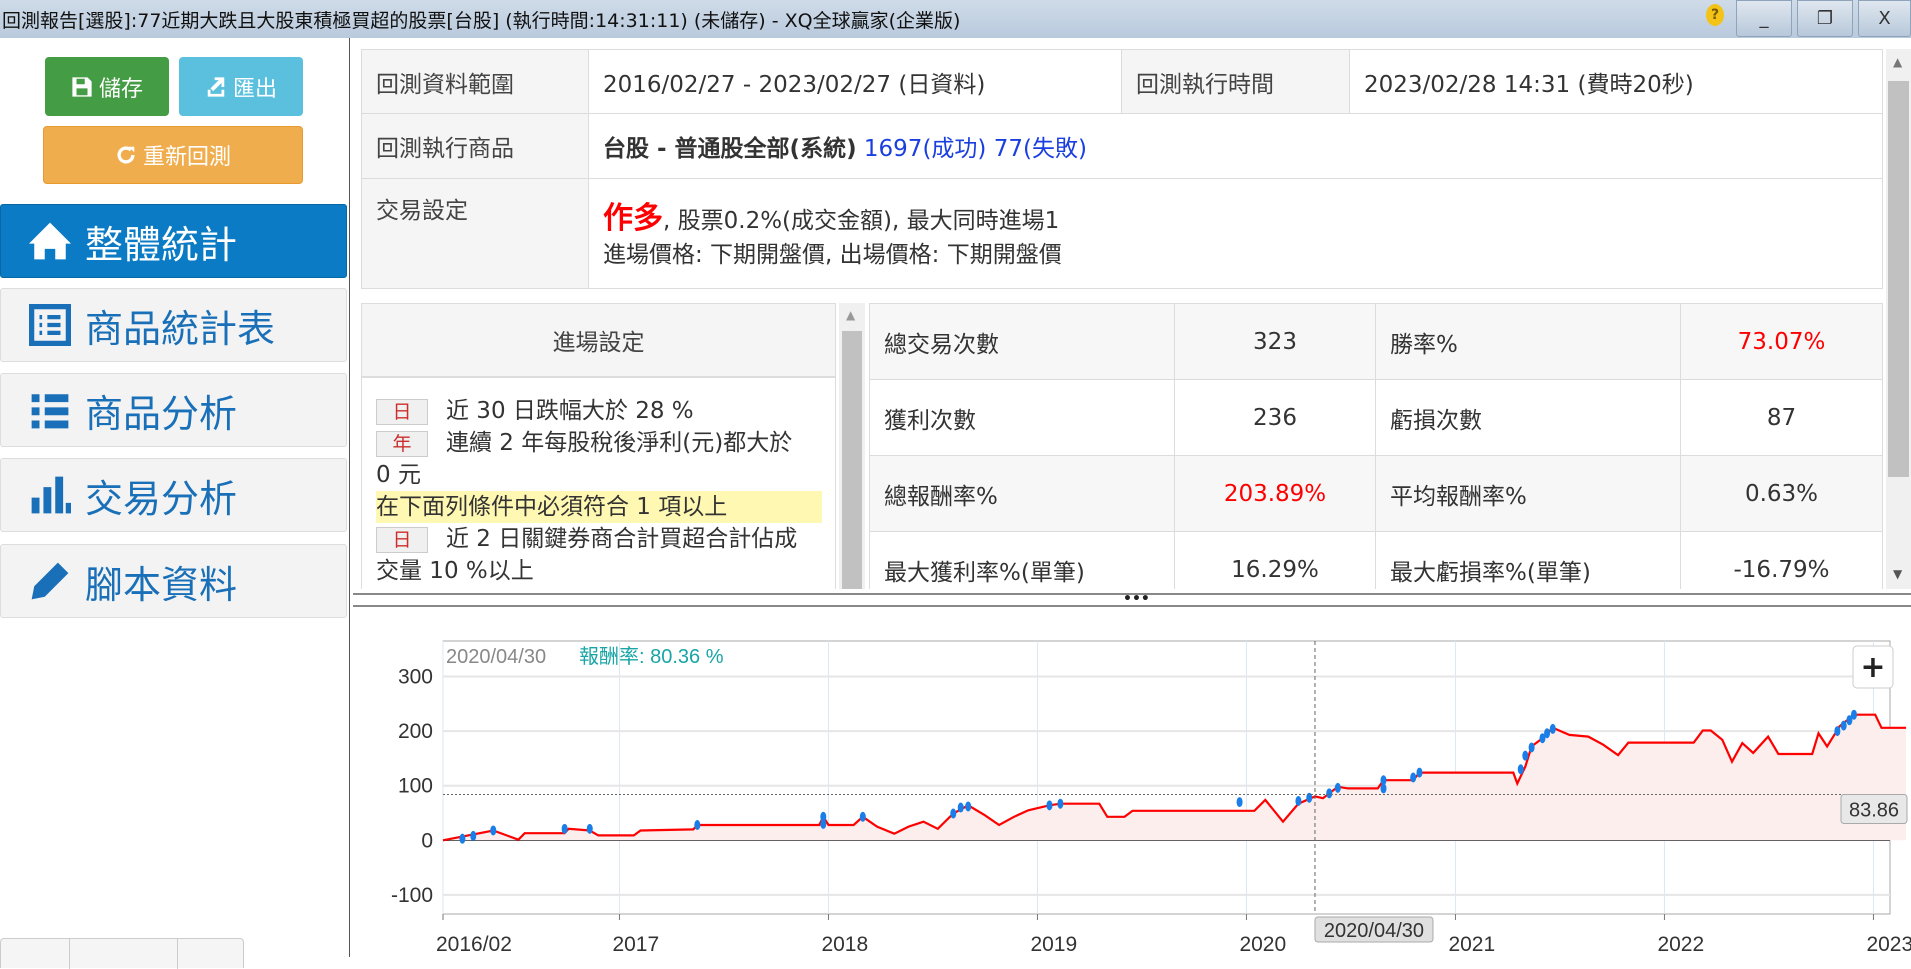 The image size is (1911, 969). What do you see at coordinates (50, 411) in the screenshot?
I see `bullet-list-icon` at bounding box center [50, 411].